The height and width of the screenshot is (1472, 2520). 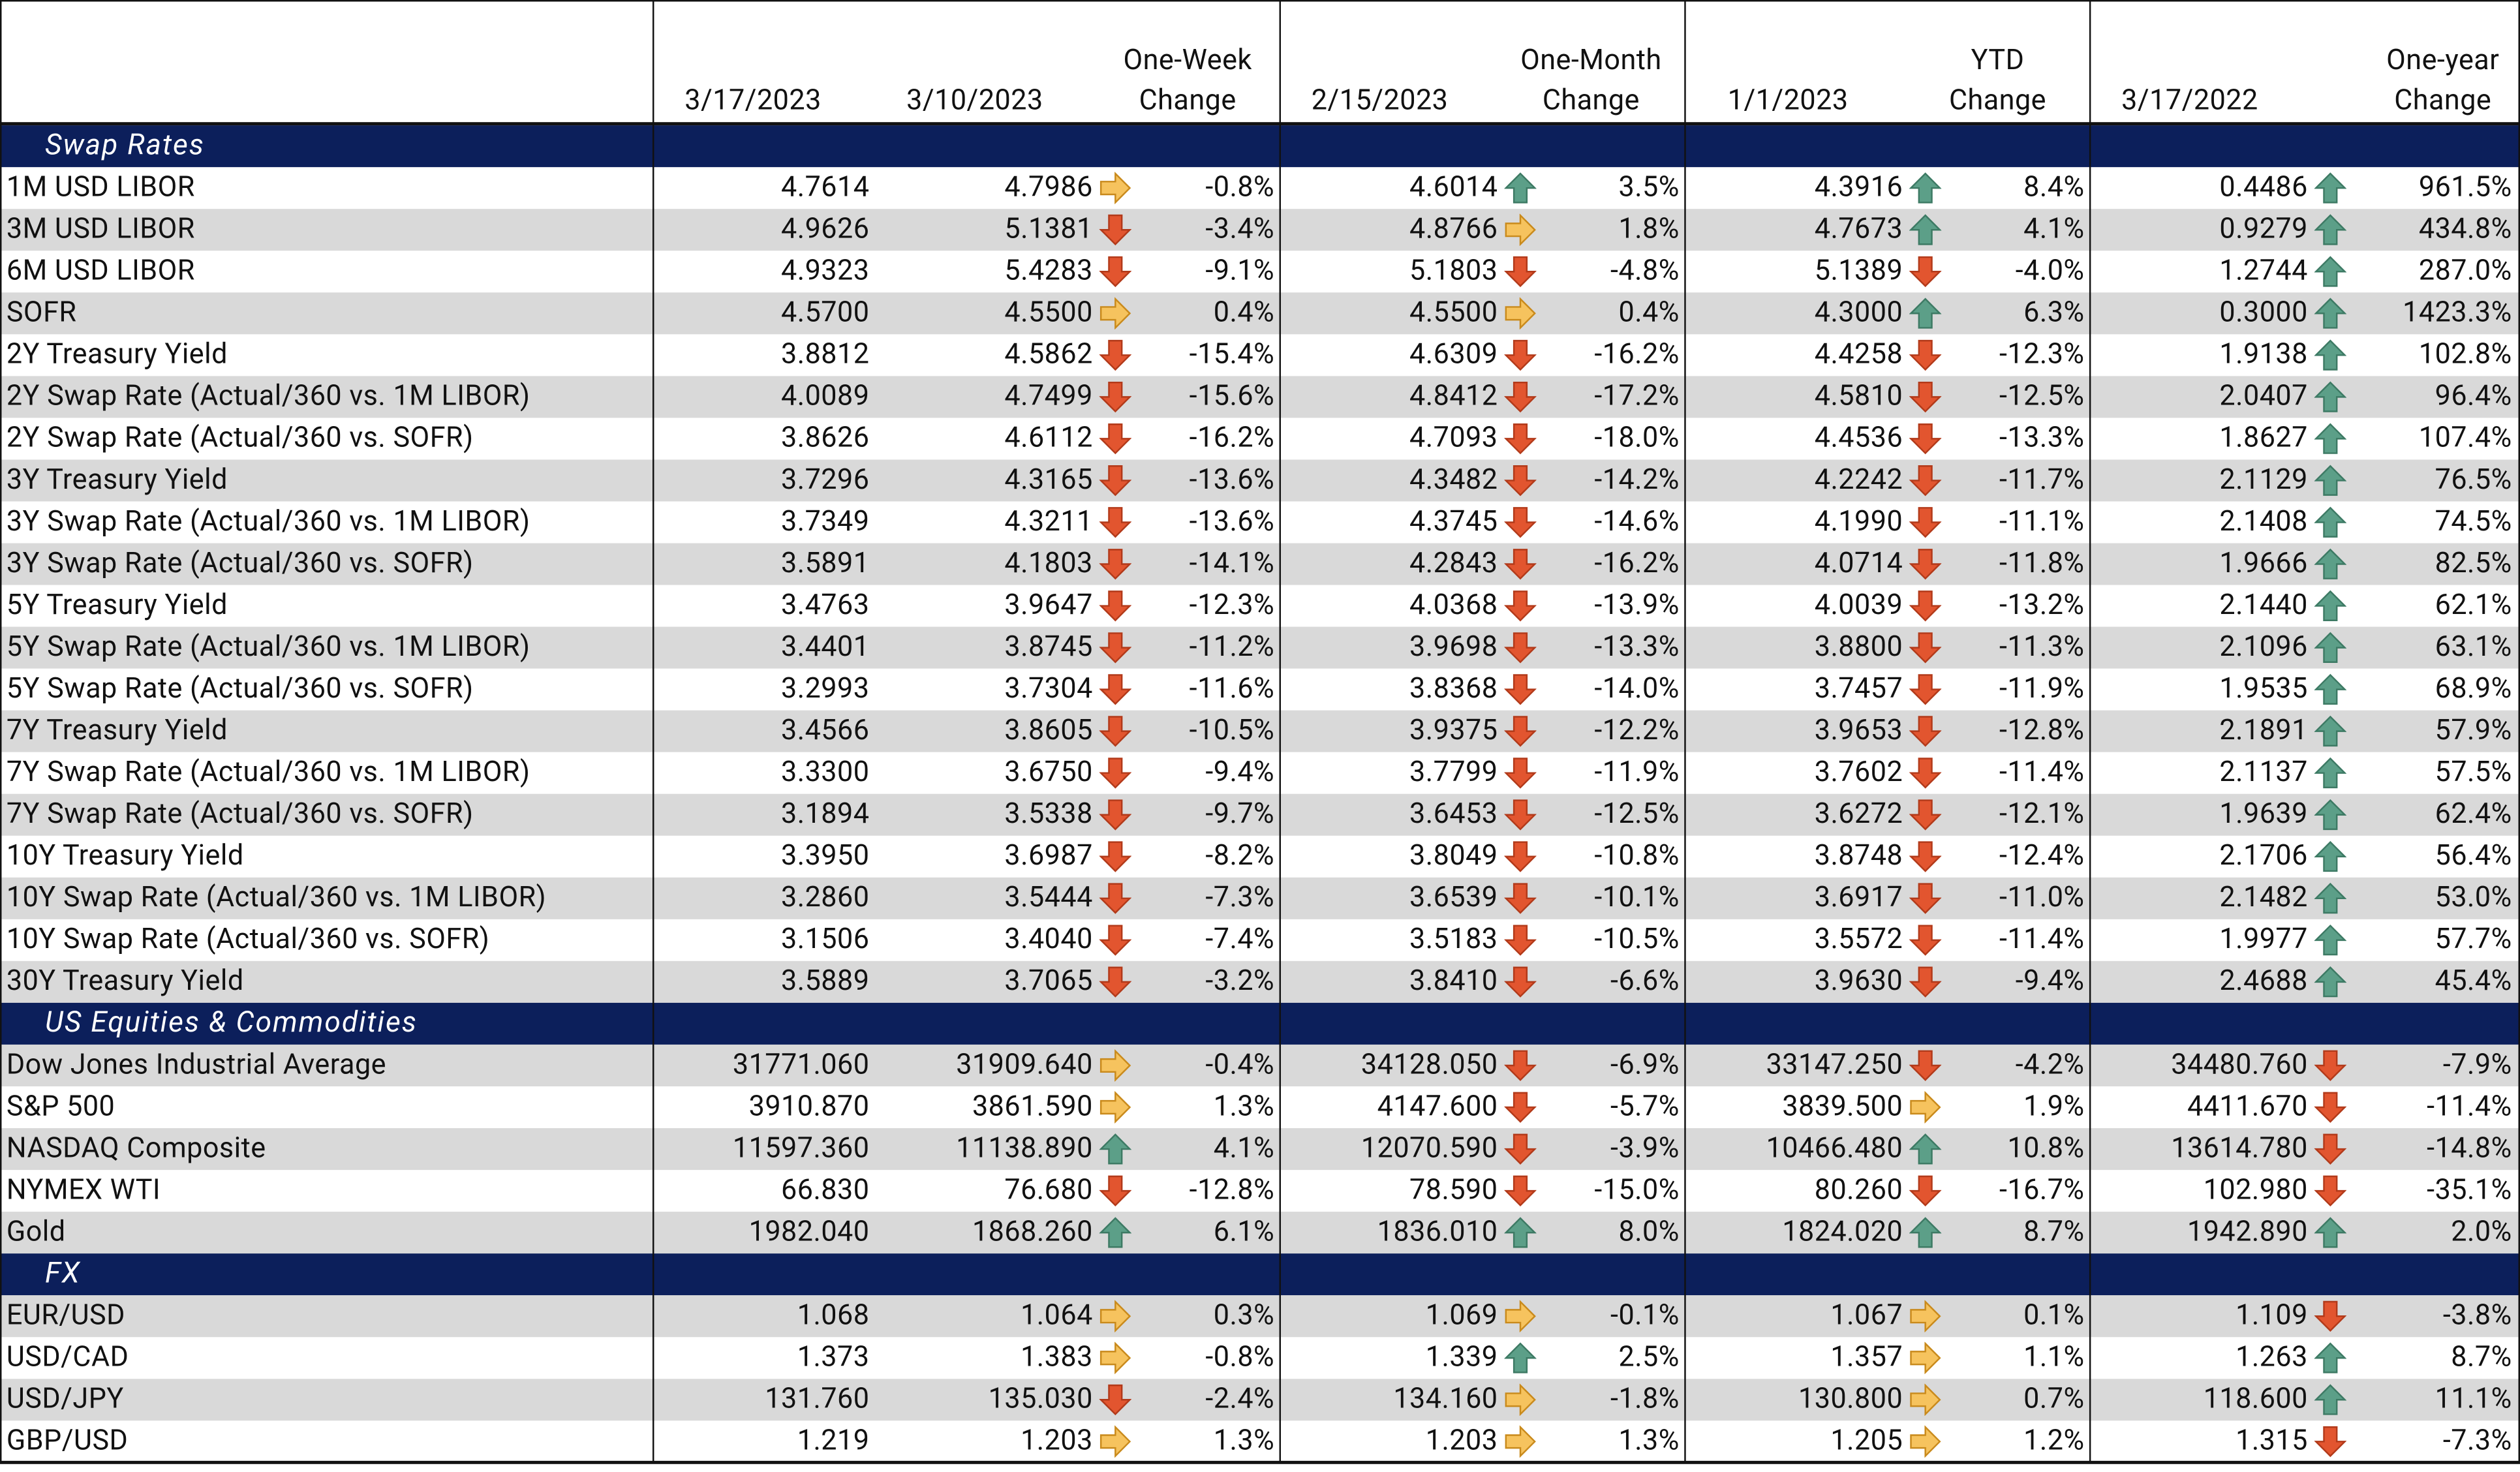 I want to click on value-cell: 4147.600, so click(x=1437, y=1107).